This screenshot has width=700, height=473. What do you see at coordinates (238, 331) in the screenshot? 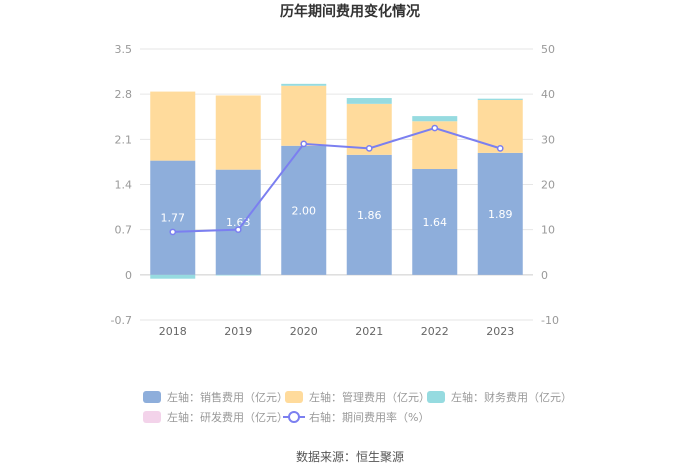
I see `x-tick-label: 2019` at bounding box center [238, 331].